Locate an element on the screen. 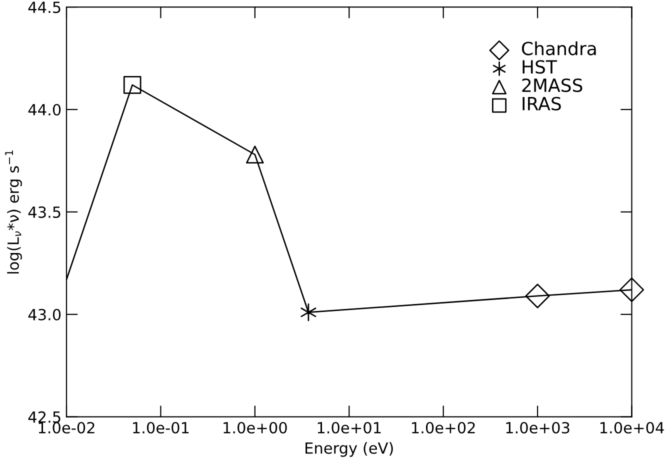 The height and width of the screenshot is (471, 665). x-tick-label: 1.0e+02 is located at coordinates (443, 428).